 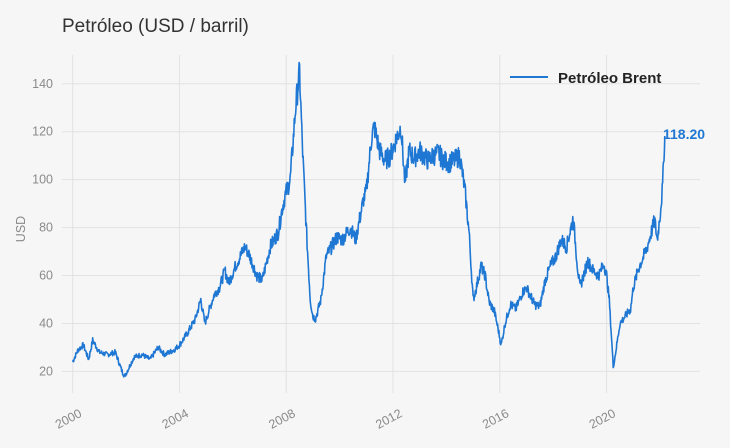 What do you see at coordinates (155, 26) in the screenshot?
I see `chart-title: Petróleo (USD / barril)` at bounding box center [155, 26].